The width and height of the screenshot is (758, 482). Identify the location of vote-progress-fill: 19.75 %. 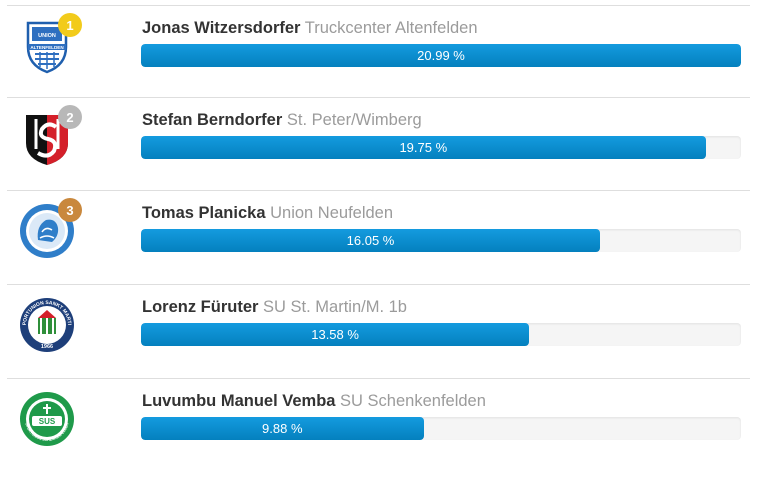
(423, 147).